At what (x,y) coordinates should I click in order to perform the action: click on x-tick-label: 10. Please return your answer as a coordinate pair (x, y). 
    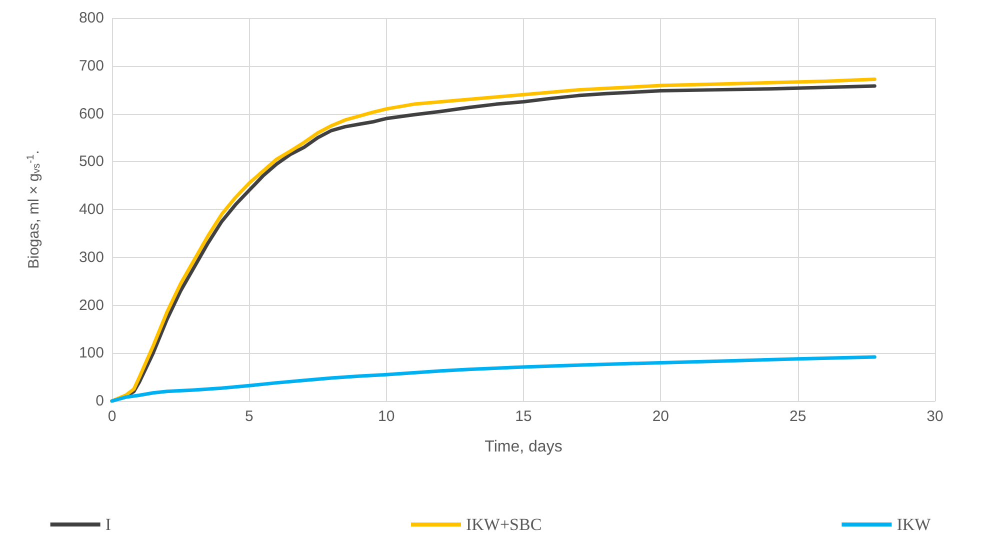
    Looking at the image, I should click on (386, 416).